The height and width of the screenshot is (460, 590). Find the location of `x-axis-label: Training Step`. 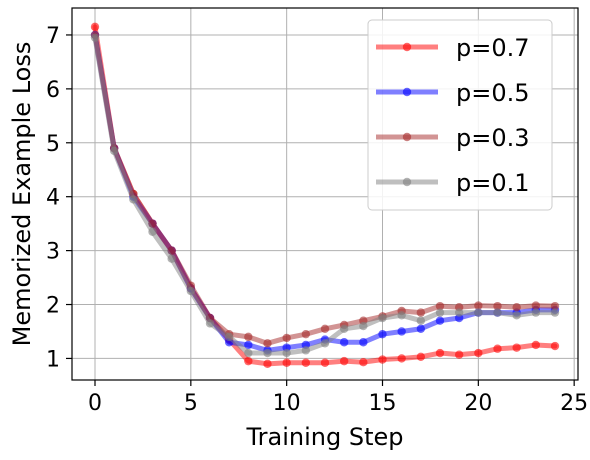

x-axis-label: Training Step is located at coordinates (325, 437).